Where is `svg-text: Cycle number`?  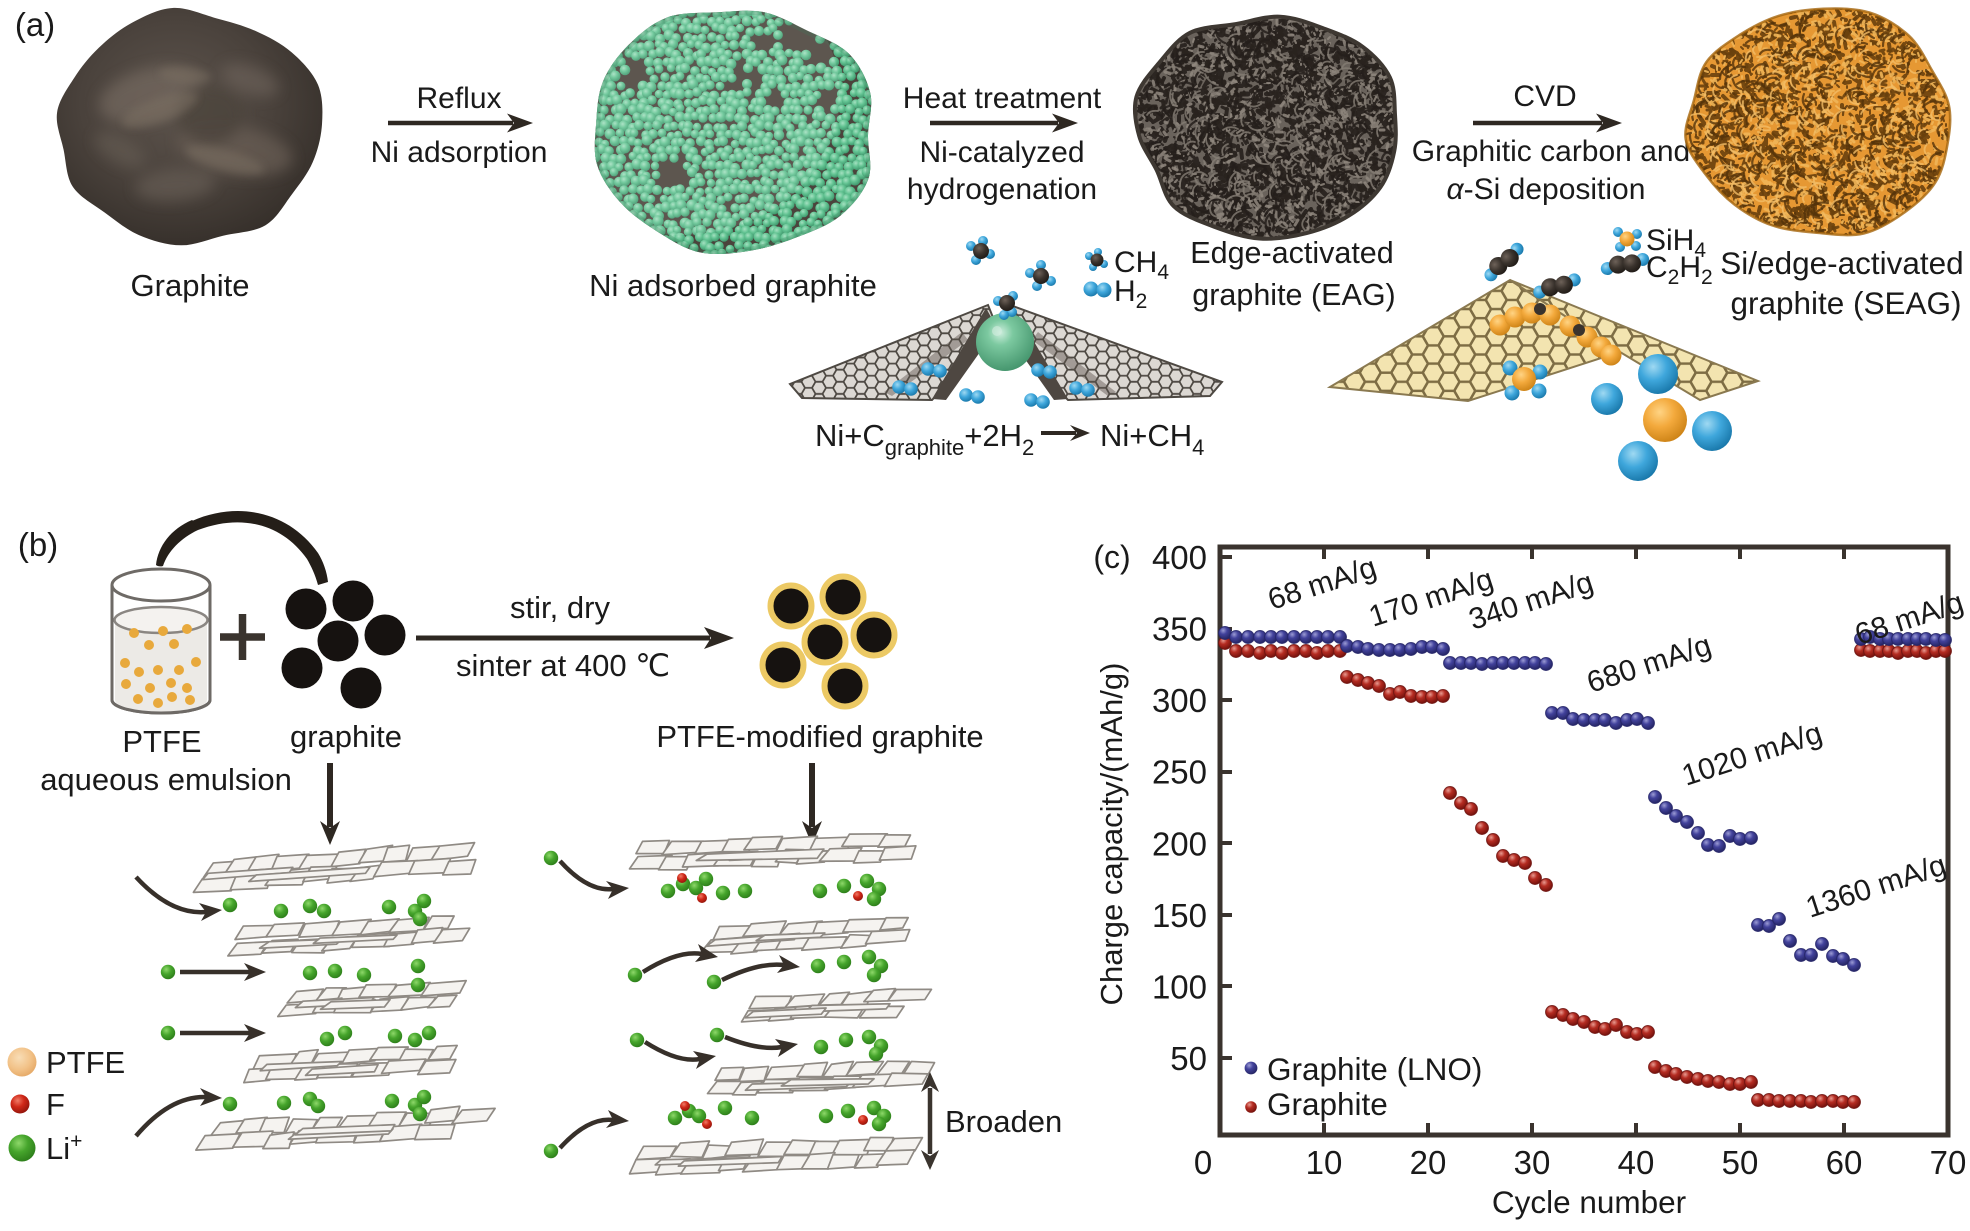
svg-text: Cycle number is located at coordinates (1589, 1202).